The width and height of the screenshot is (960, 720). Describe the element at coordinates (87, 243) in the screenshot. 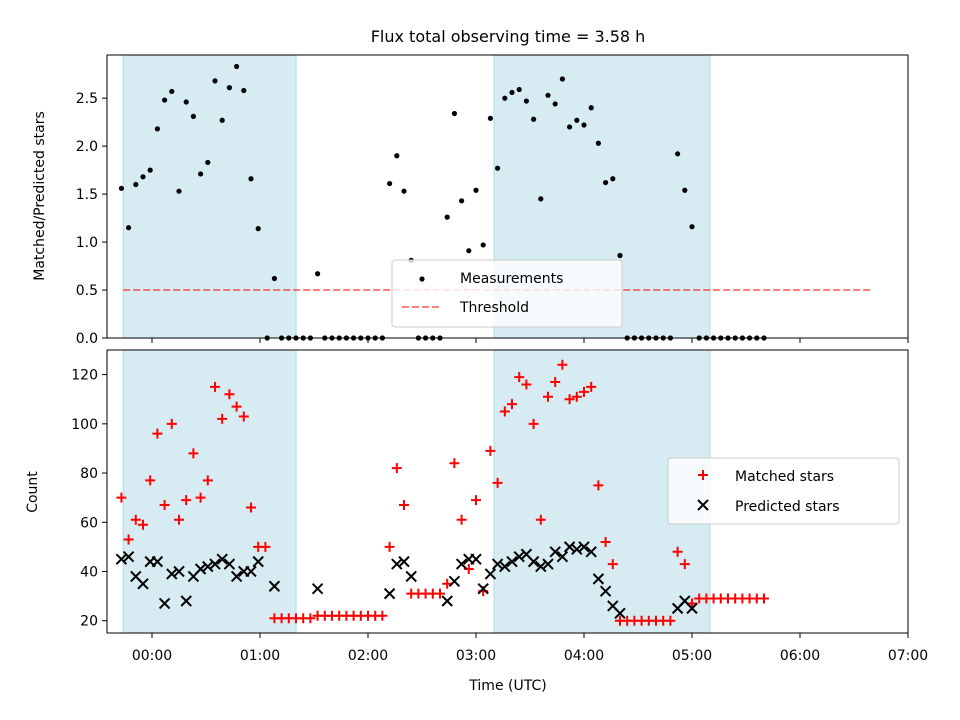

I see `top-y-tick-label: 1.0` at that location.